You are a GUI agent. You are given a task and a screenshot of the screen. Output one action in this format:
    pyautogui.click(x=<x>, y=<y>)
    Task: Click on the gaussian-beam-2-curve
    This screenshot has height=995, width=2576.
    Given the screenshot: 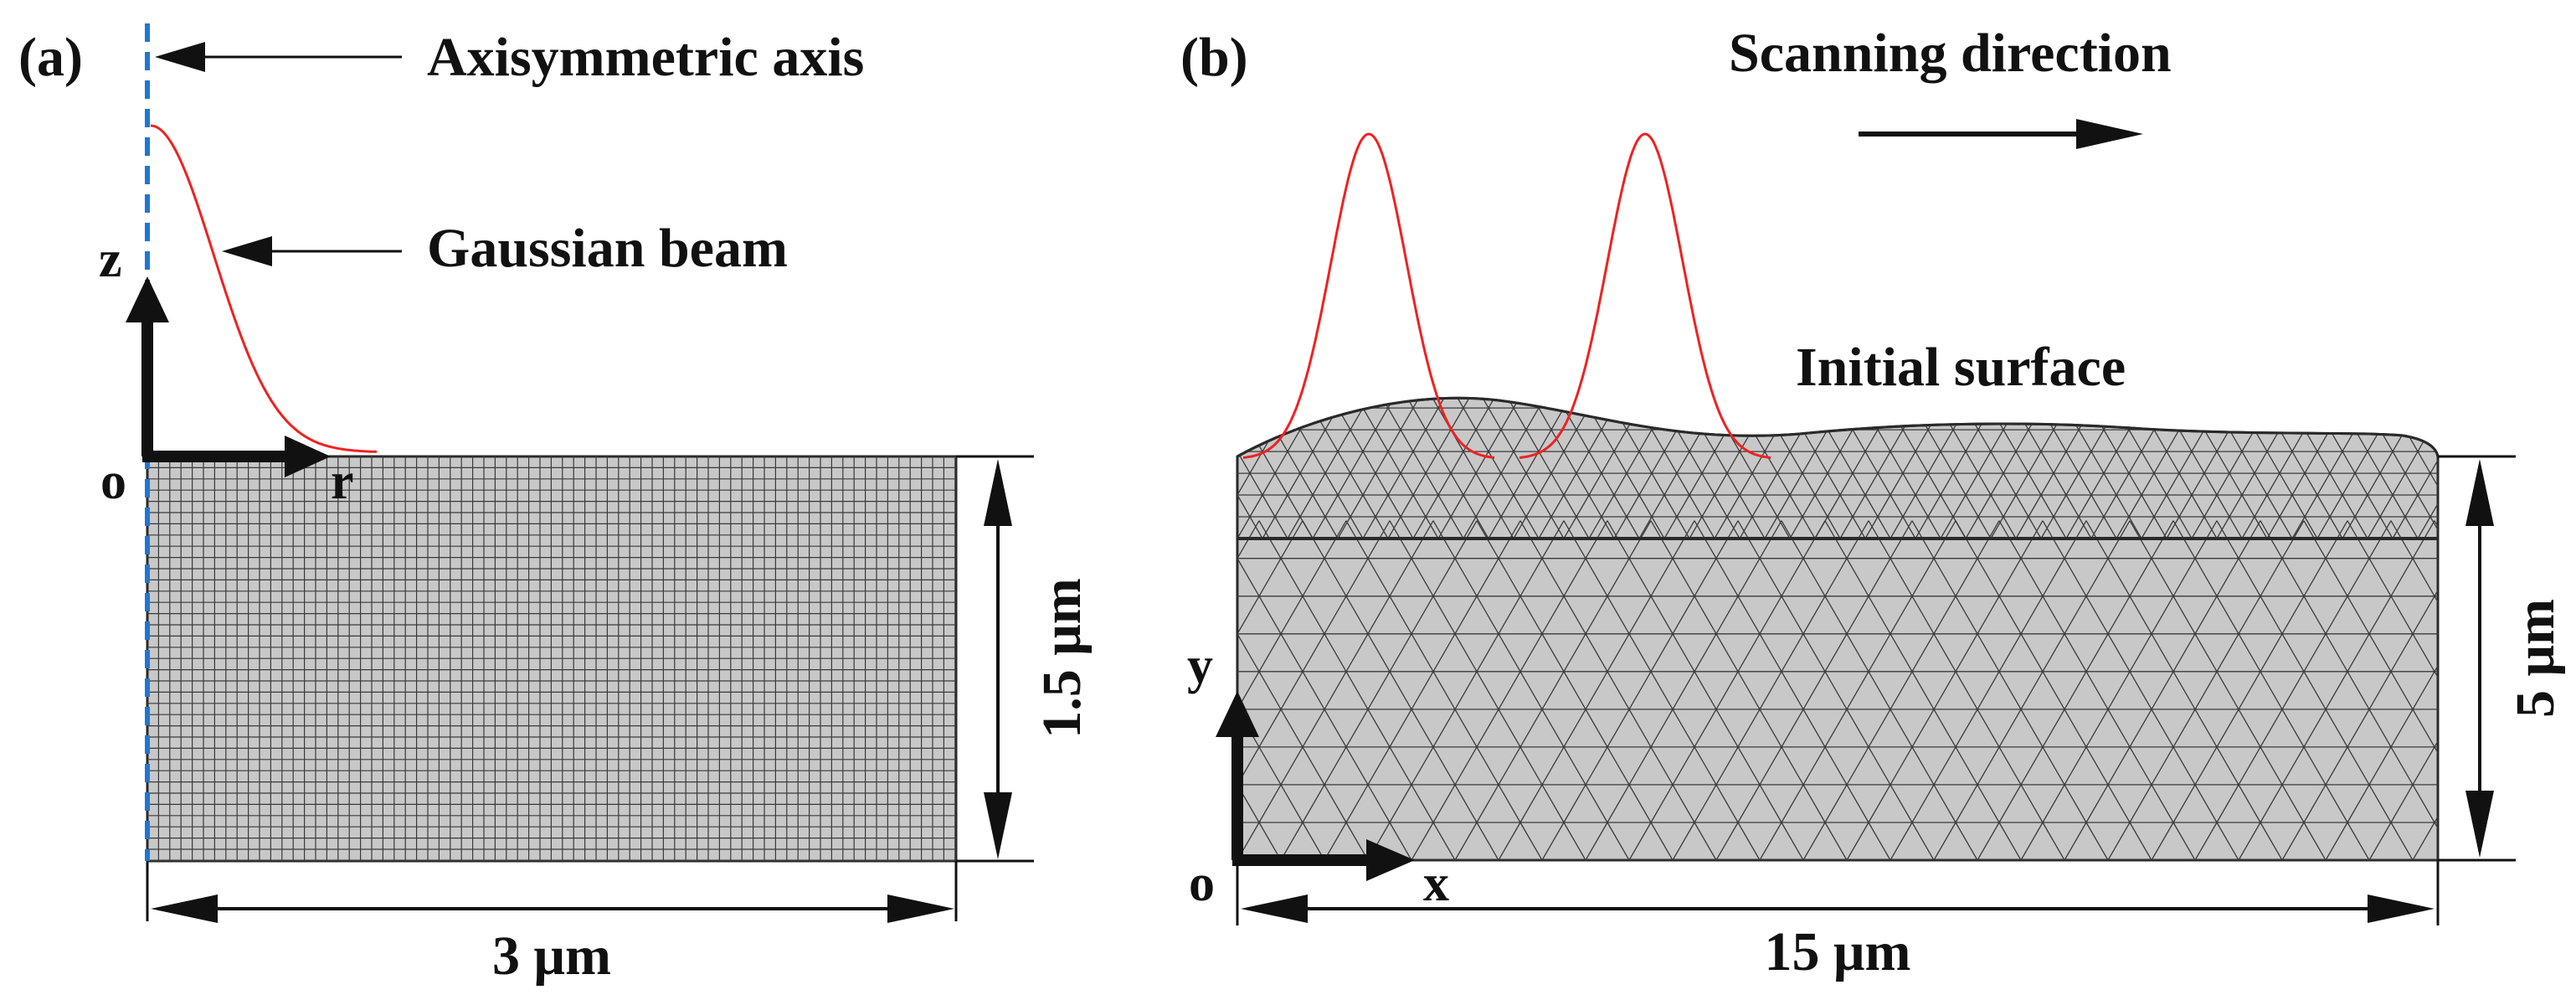 What is the action you would take?
    pyautogui.click(x=1645, y=295)
    